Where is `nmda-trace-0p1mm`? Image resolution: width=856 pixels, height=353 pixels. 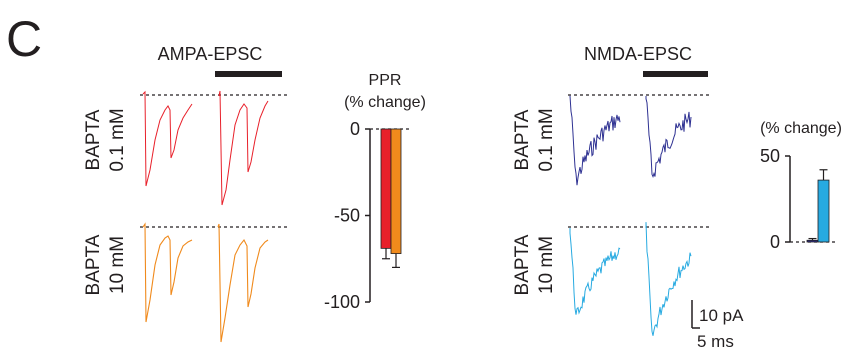 nmda-trace-0p1mm is located at coordinates (630, 140).